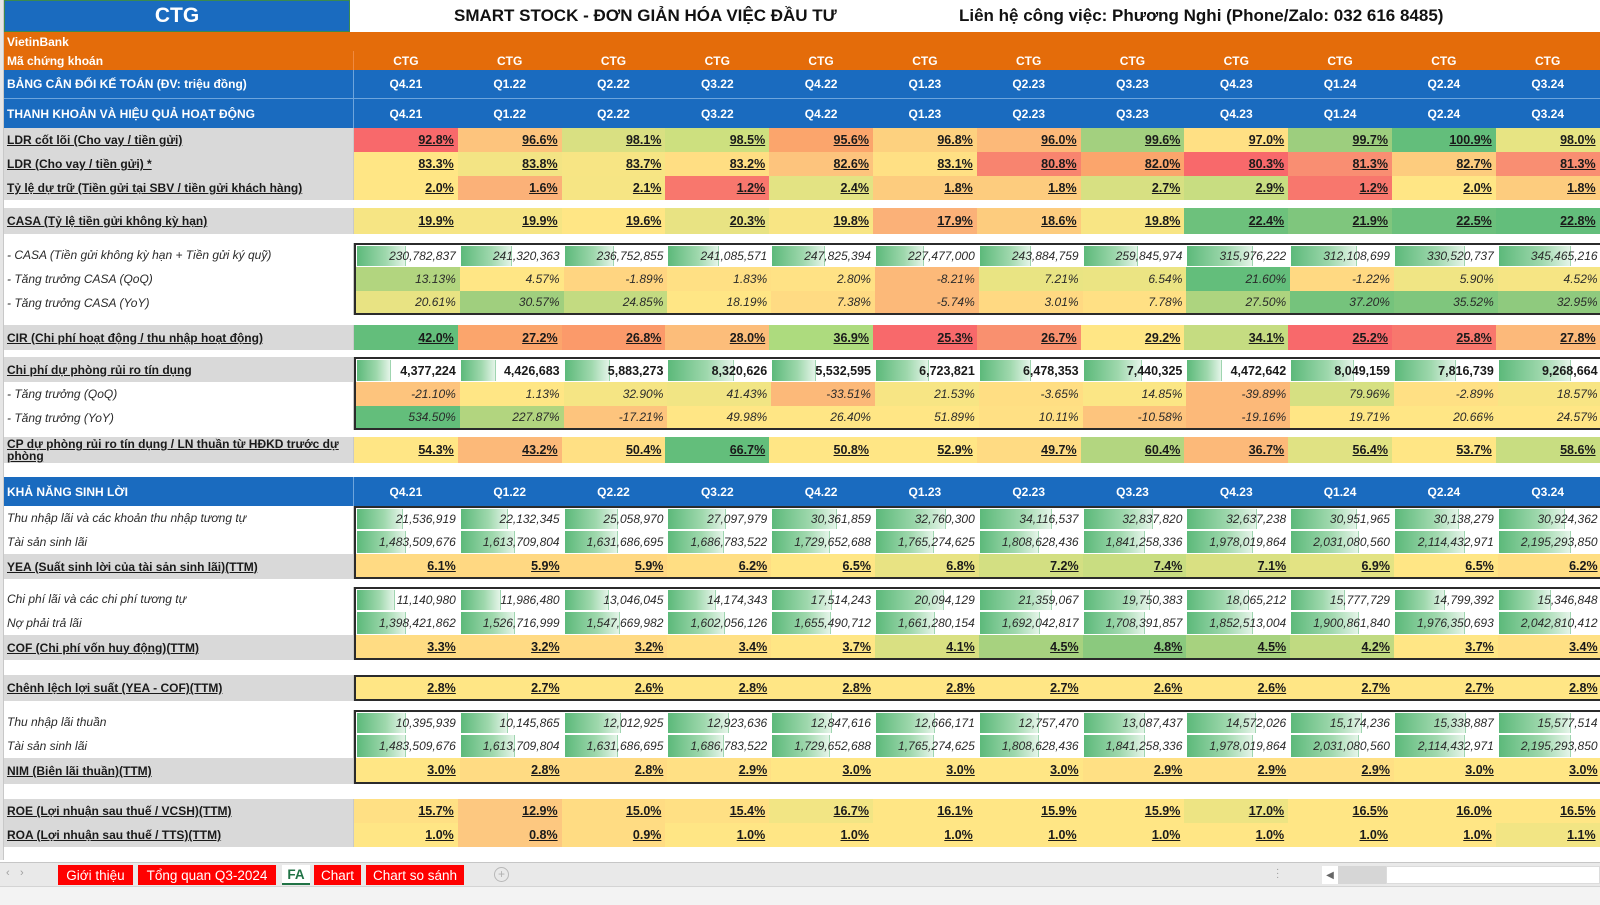 The image size is (1600, 905). Describe the element at coordinates (512, 370) in the screenshot. I see `value-cell: 4,426,683` at that location.